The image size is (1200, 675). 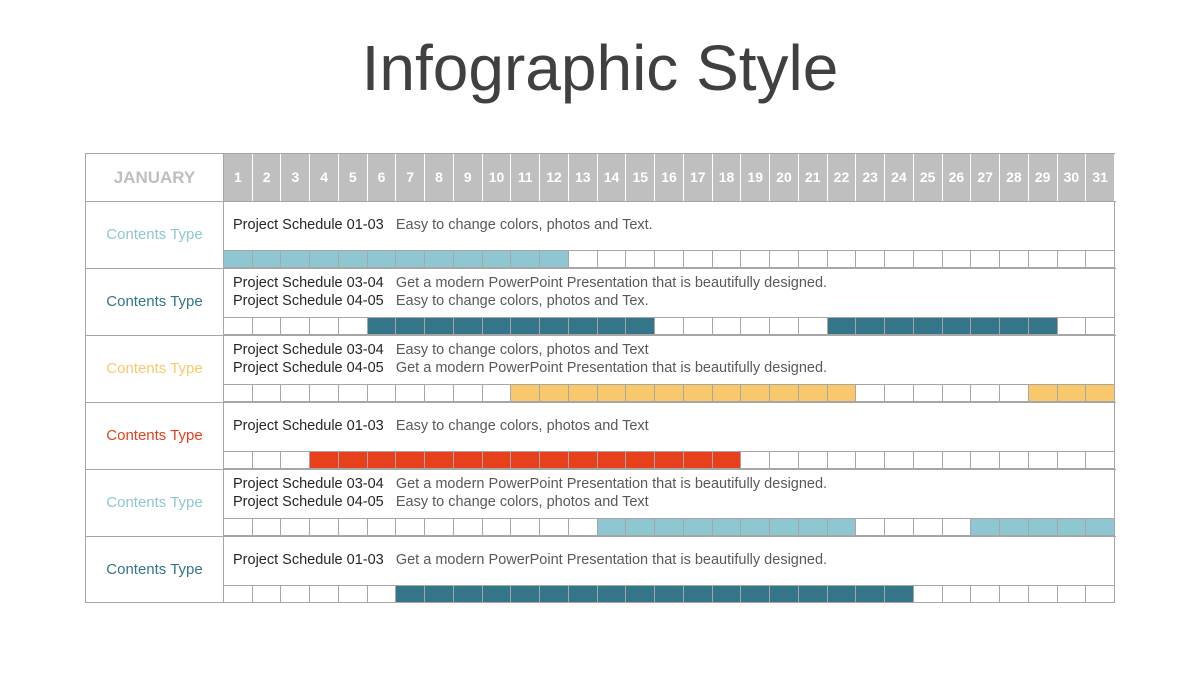 I want to click on day-header-19: 19, so click(x=756, y=177).